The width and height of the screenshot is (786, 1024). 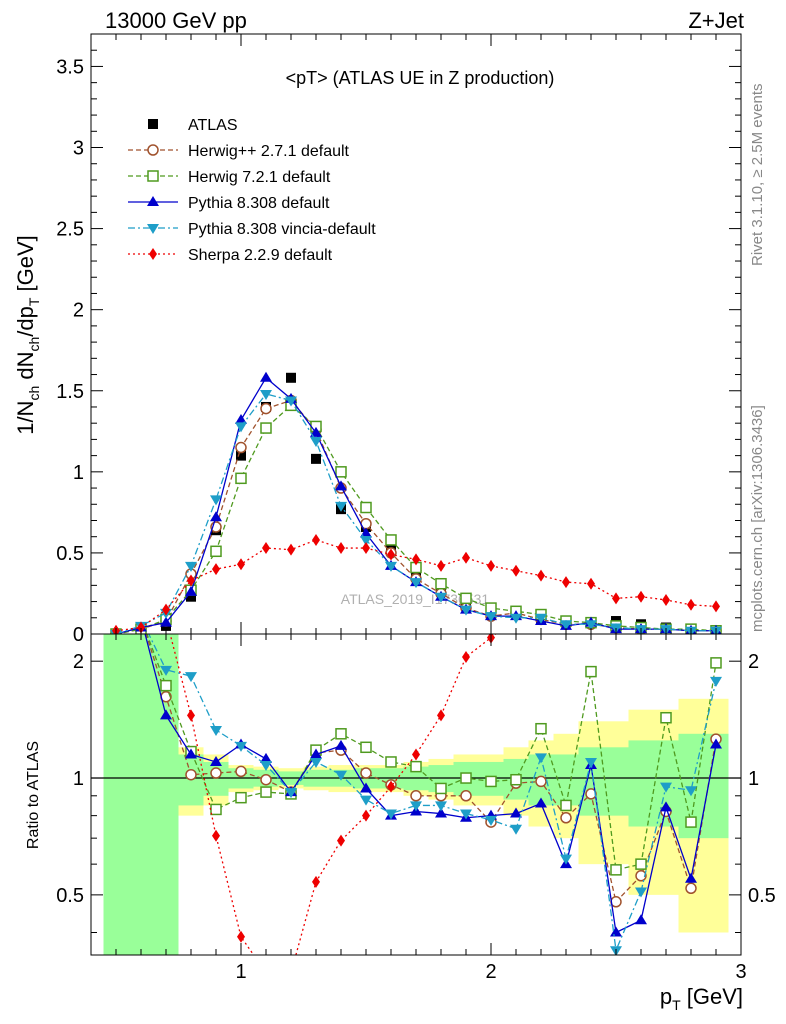 I want to click on legend-label: Pythia 8.308 vincia-default, so click(x=282, y=229).